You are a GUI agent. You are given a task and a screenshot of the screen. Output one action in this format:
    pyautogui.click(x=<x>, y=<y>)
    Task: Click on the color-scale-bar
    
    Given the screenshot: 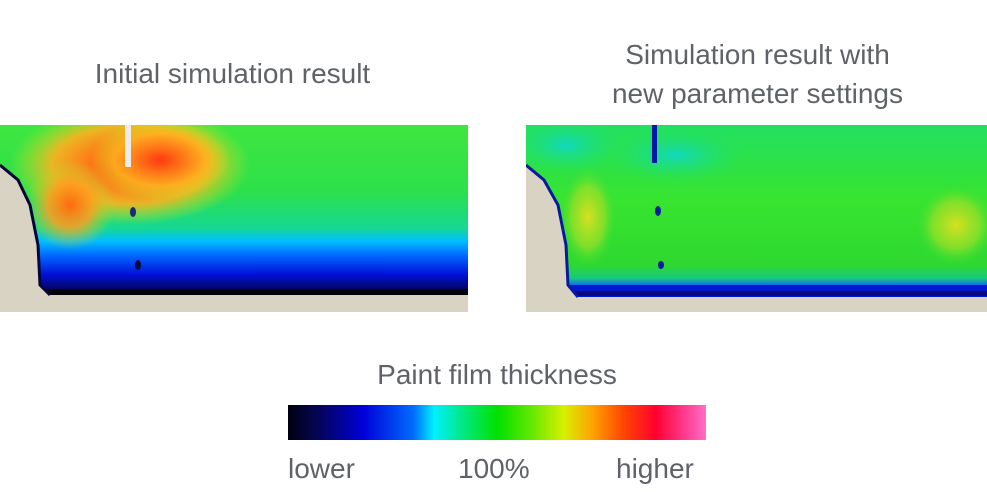 What is the action you would take?
    pyautogui.click(x=497, y=422)
    